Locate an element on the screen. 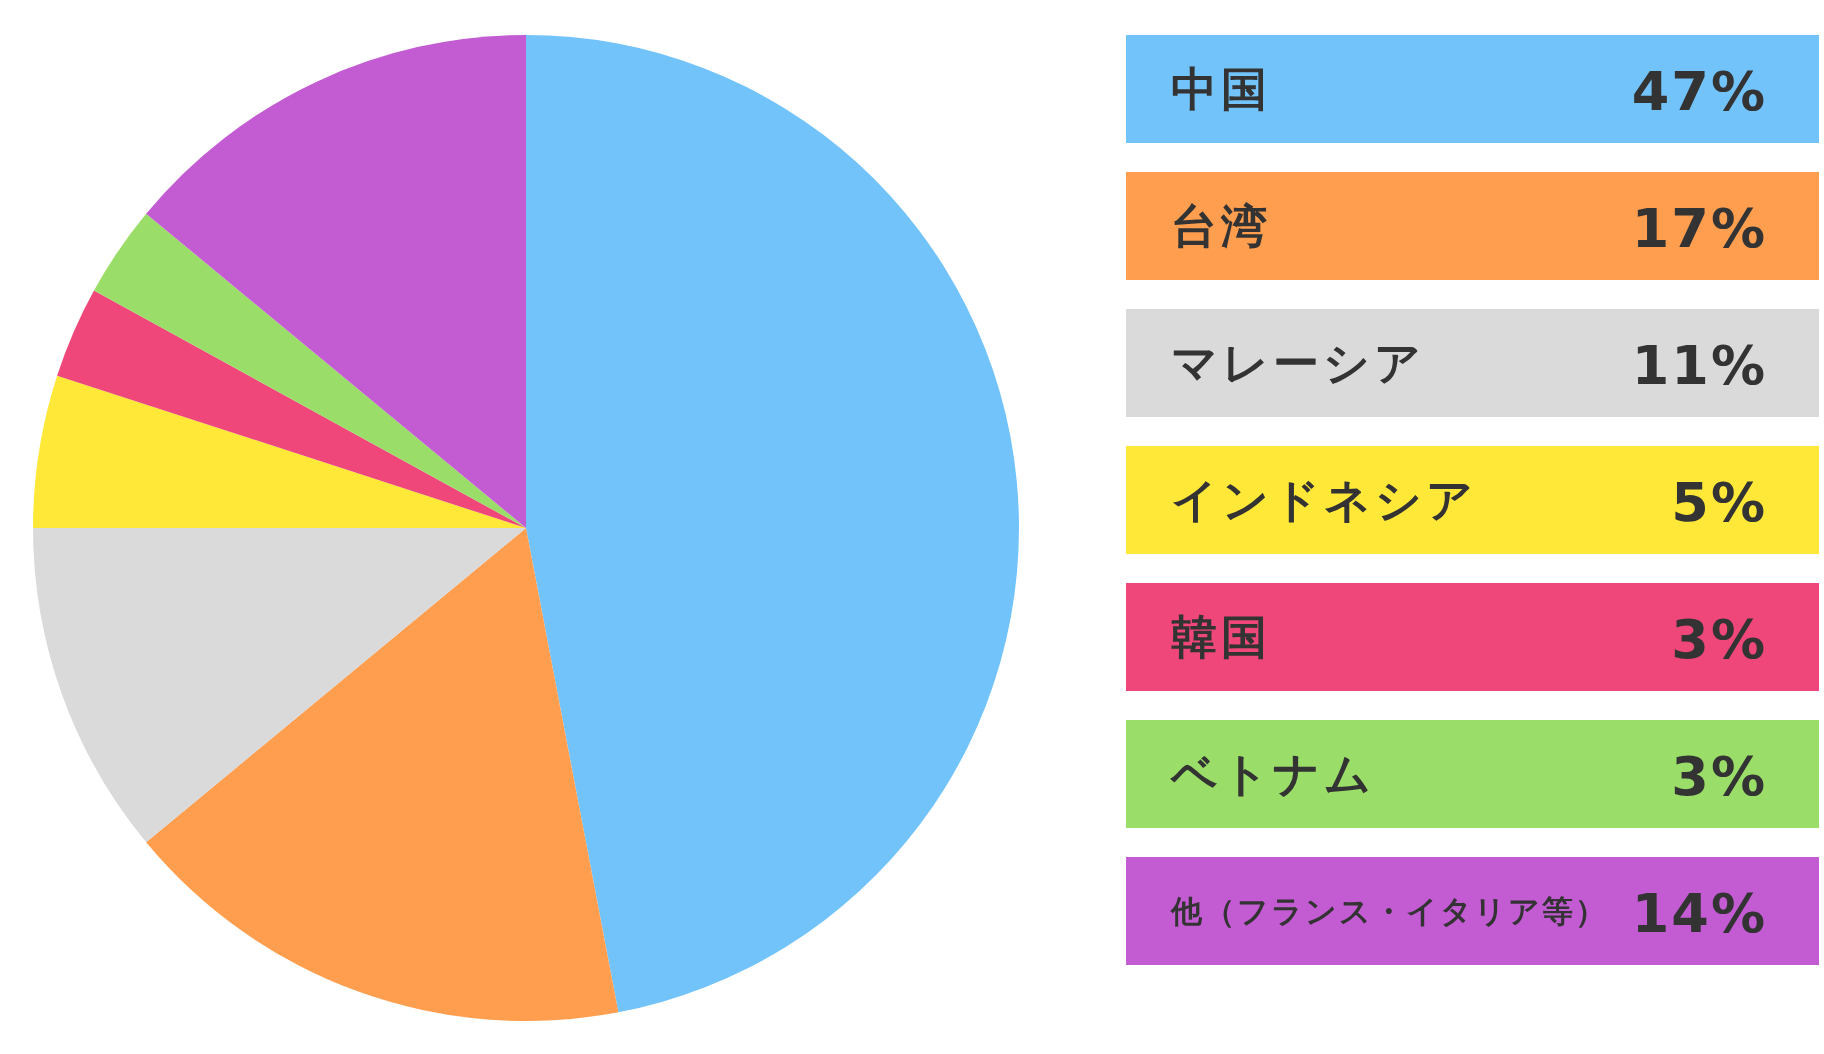 The height and width of the screenshot is (1054, 1824). legend-label: 韓国 is located at coordinates (1221, 637).